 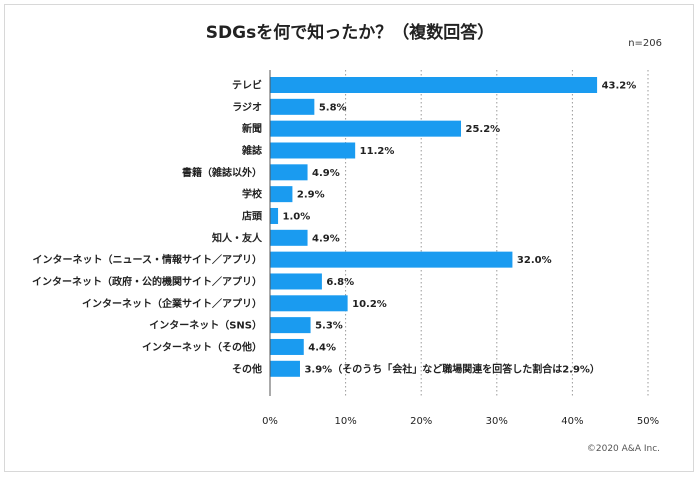 What do you see at coordinates (252, 194) in the screenshot?
I see `category-label: 学校` at bounding box center [252, 194].